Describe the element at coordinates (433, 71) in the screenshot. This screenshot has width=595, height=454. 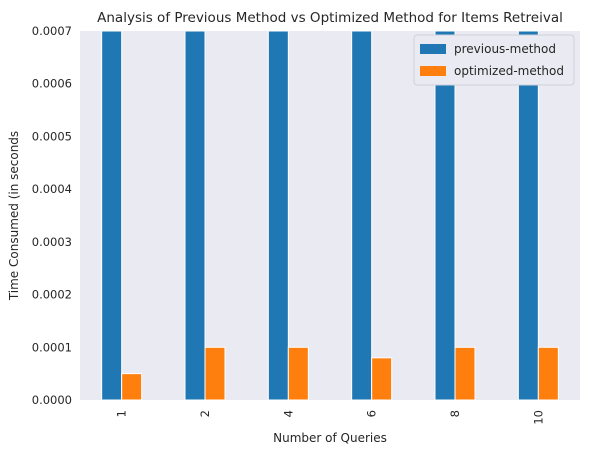
I see `legend-swatch-optimized-method` at that location.